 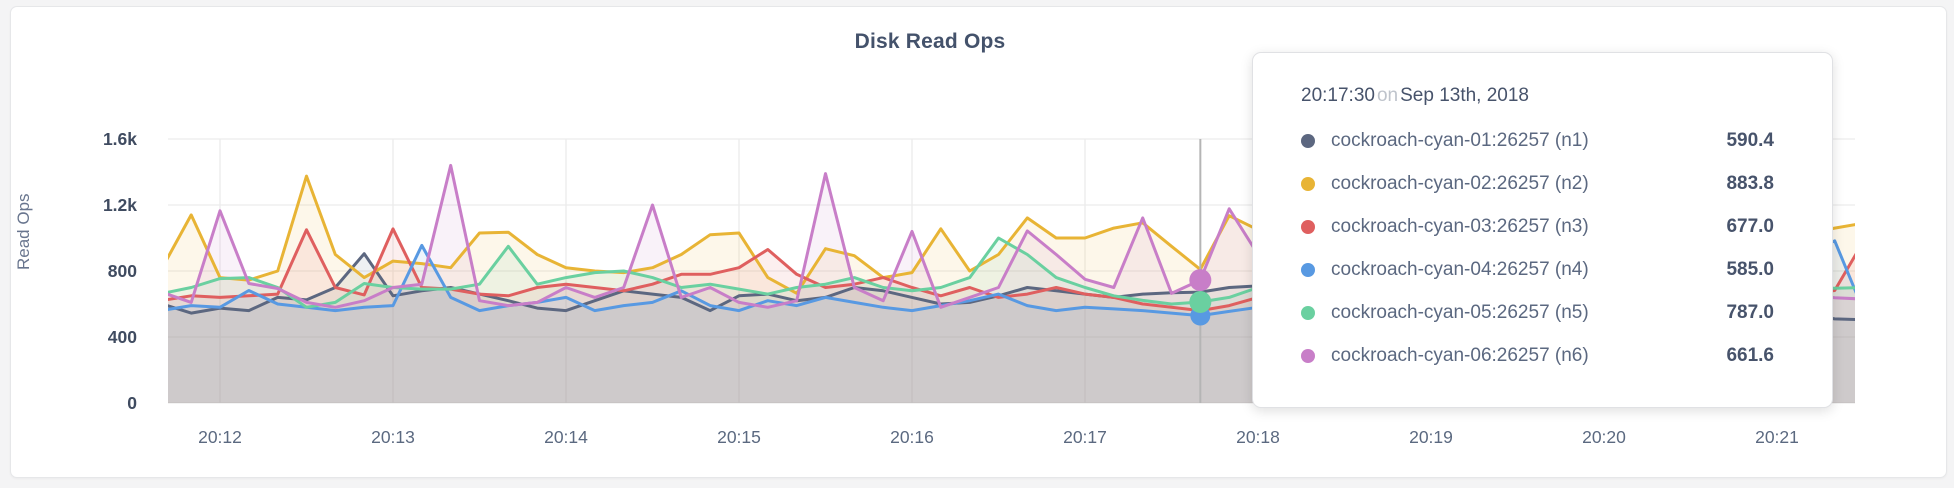 I want to click on series-value: 883.8, so click(x=1750, y=183).